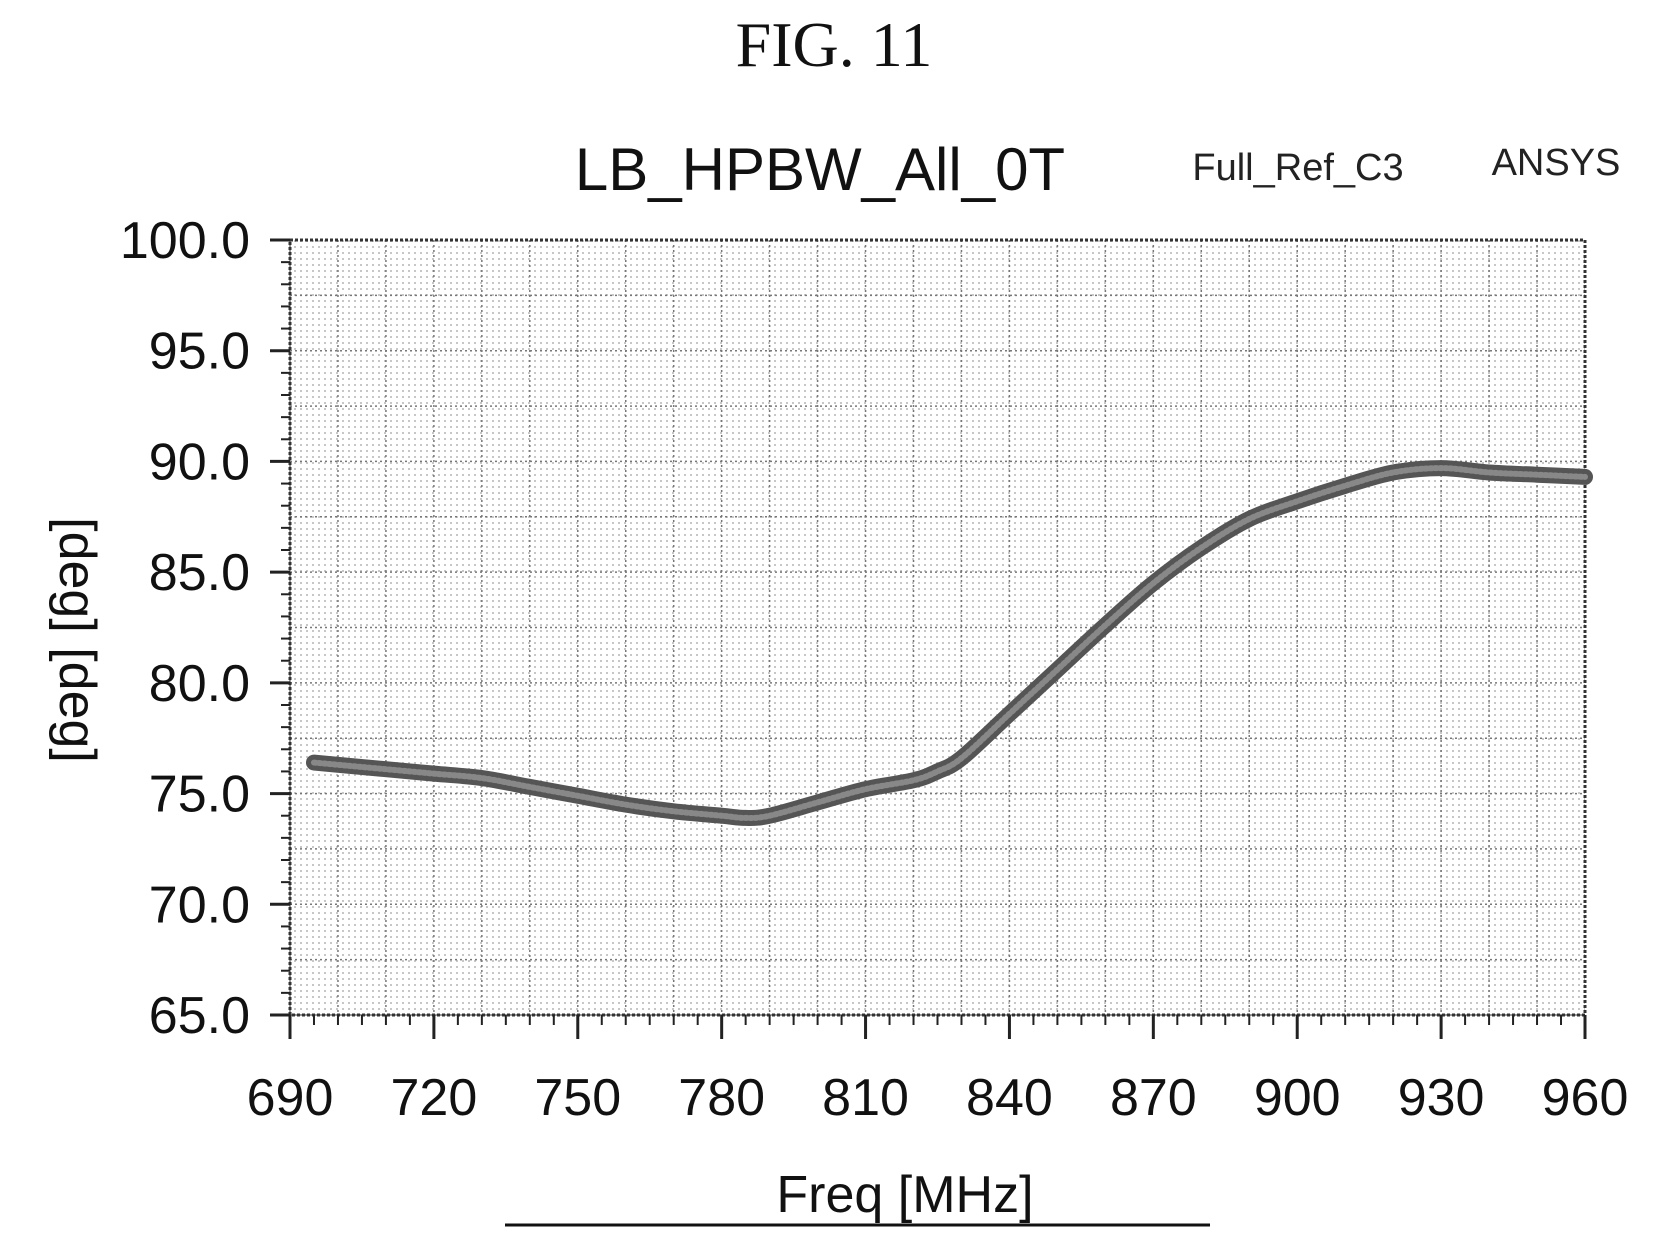  Describe the element at coordinates (199, 684) in the screenshot. I see `y-tick-label: 80.0` at that location.